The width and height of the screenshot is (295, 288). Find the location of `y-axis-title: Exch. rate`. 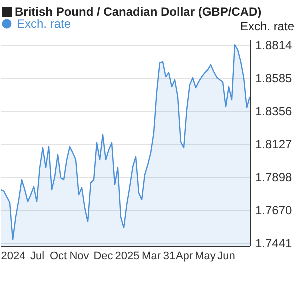

y-axis-title: Exch. rate is located at coordinates (267, 27).